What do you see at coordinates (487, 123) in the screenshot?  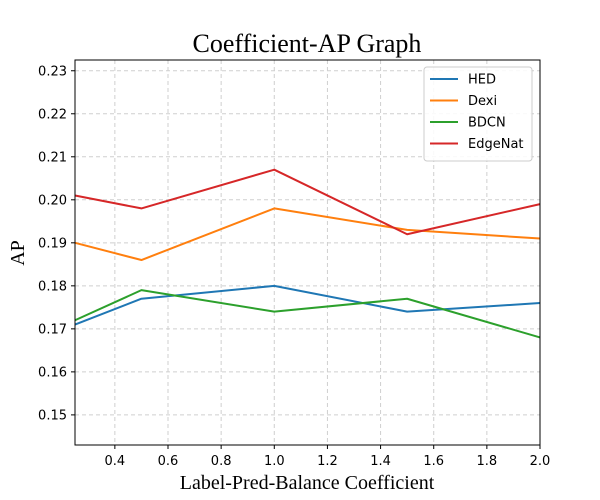 I see `legend-label-bdcn: BDCN` at bounding box center [487, 123].